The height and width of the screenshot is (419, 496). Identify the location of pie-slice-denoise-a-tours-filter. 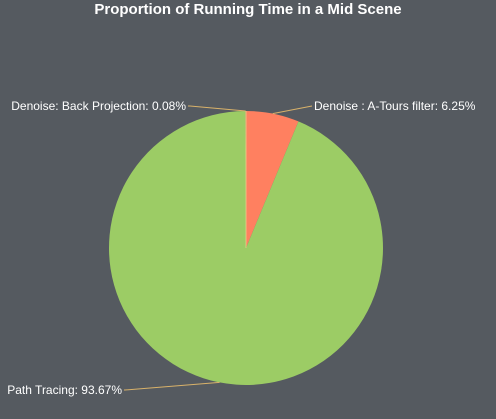
(272, 179).